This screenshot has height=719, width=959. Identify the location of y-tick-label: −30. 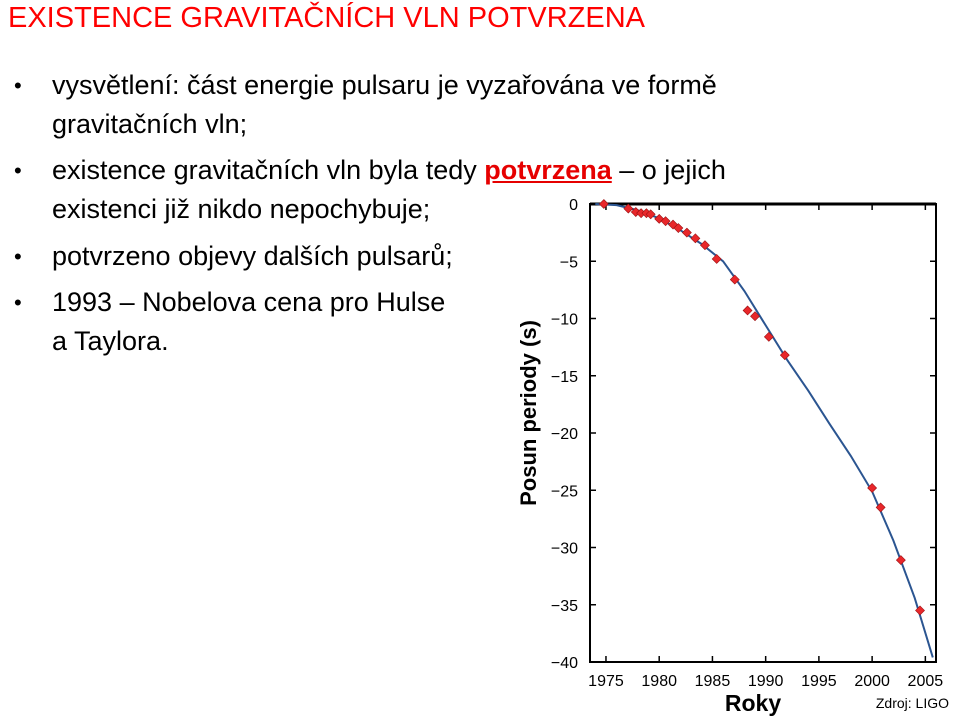
(564, 549).